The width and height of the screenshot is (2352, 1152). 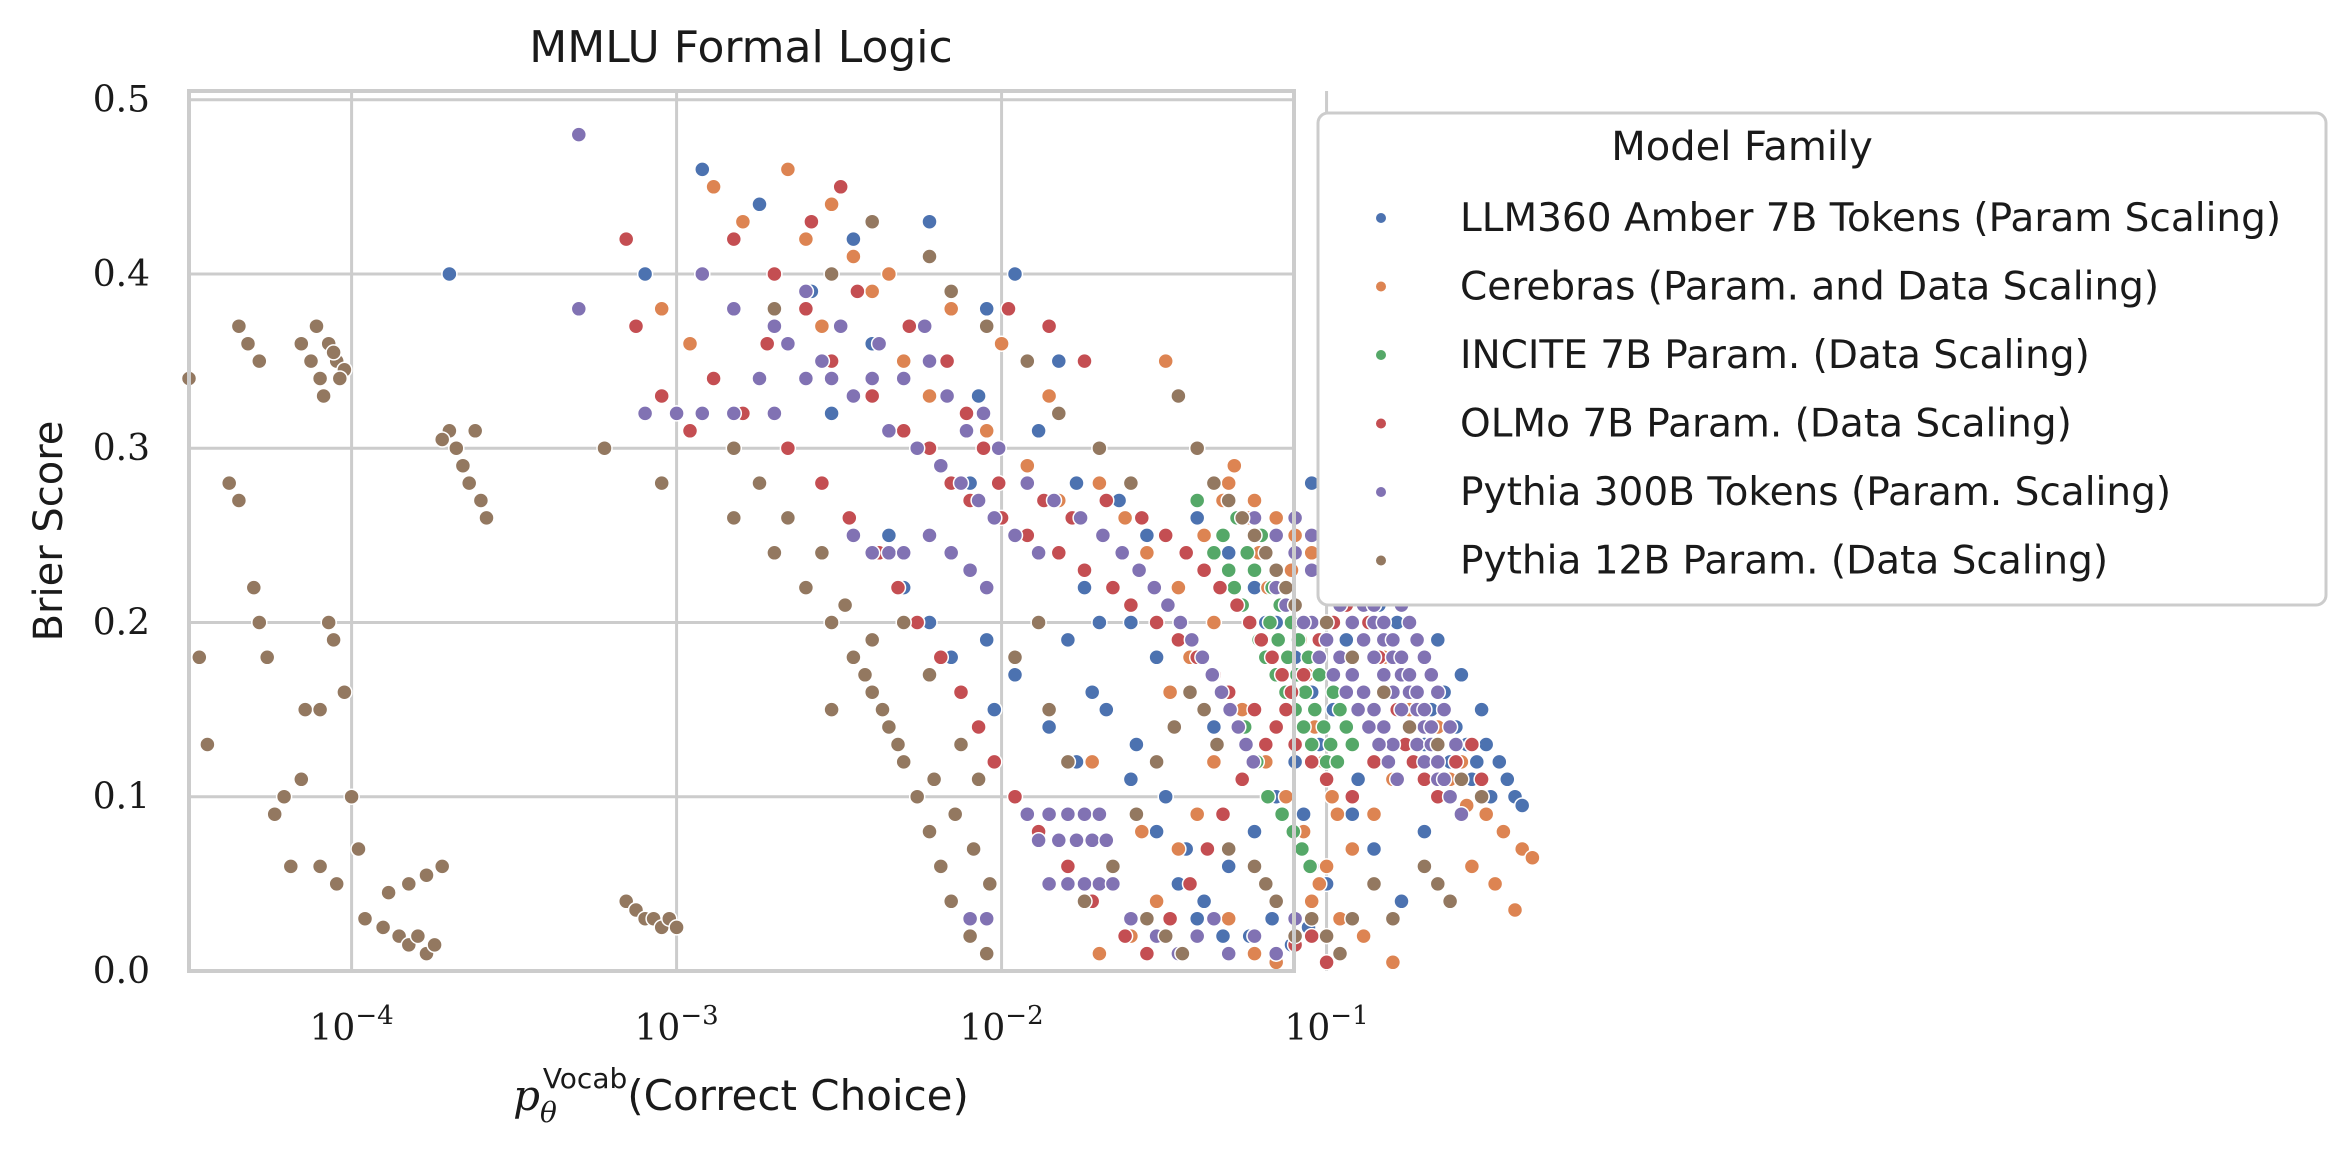 What do you see at coordinates (1870, 218) in the screenshot?
I see `legend-label: LLM360 Amber 7B Tokens (Param Scaling)` at bounding box center [1870, 218].